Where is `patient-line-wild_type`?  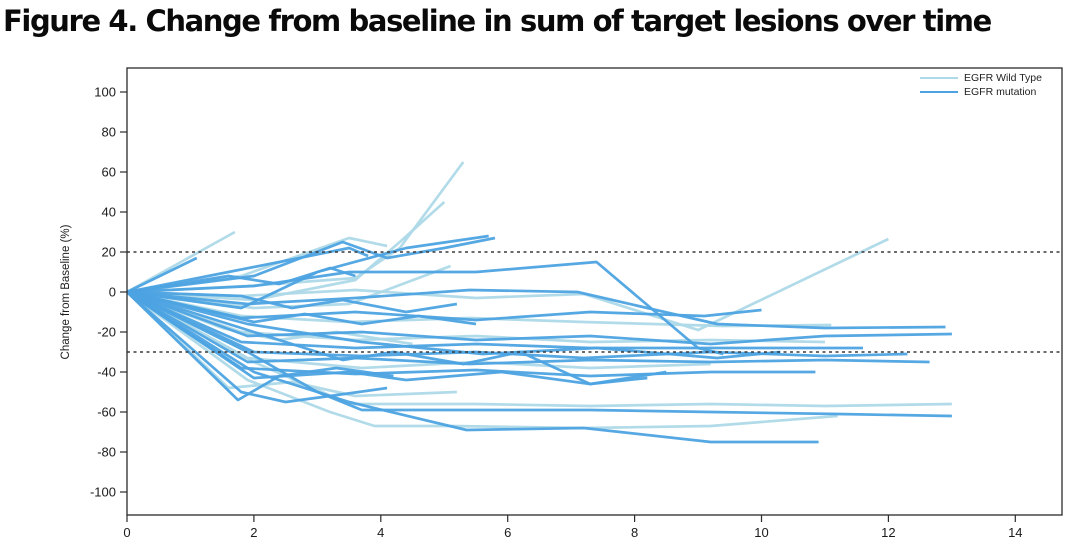
patient-line-wild_type is located at coordinates (479, 309).